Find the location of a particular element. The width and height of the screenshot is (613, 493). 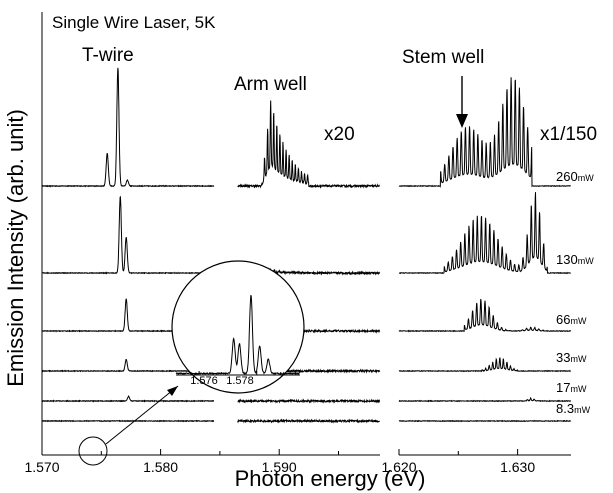

power-label-2: 66mW is located at coordinates (571, 319).